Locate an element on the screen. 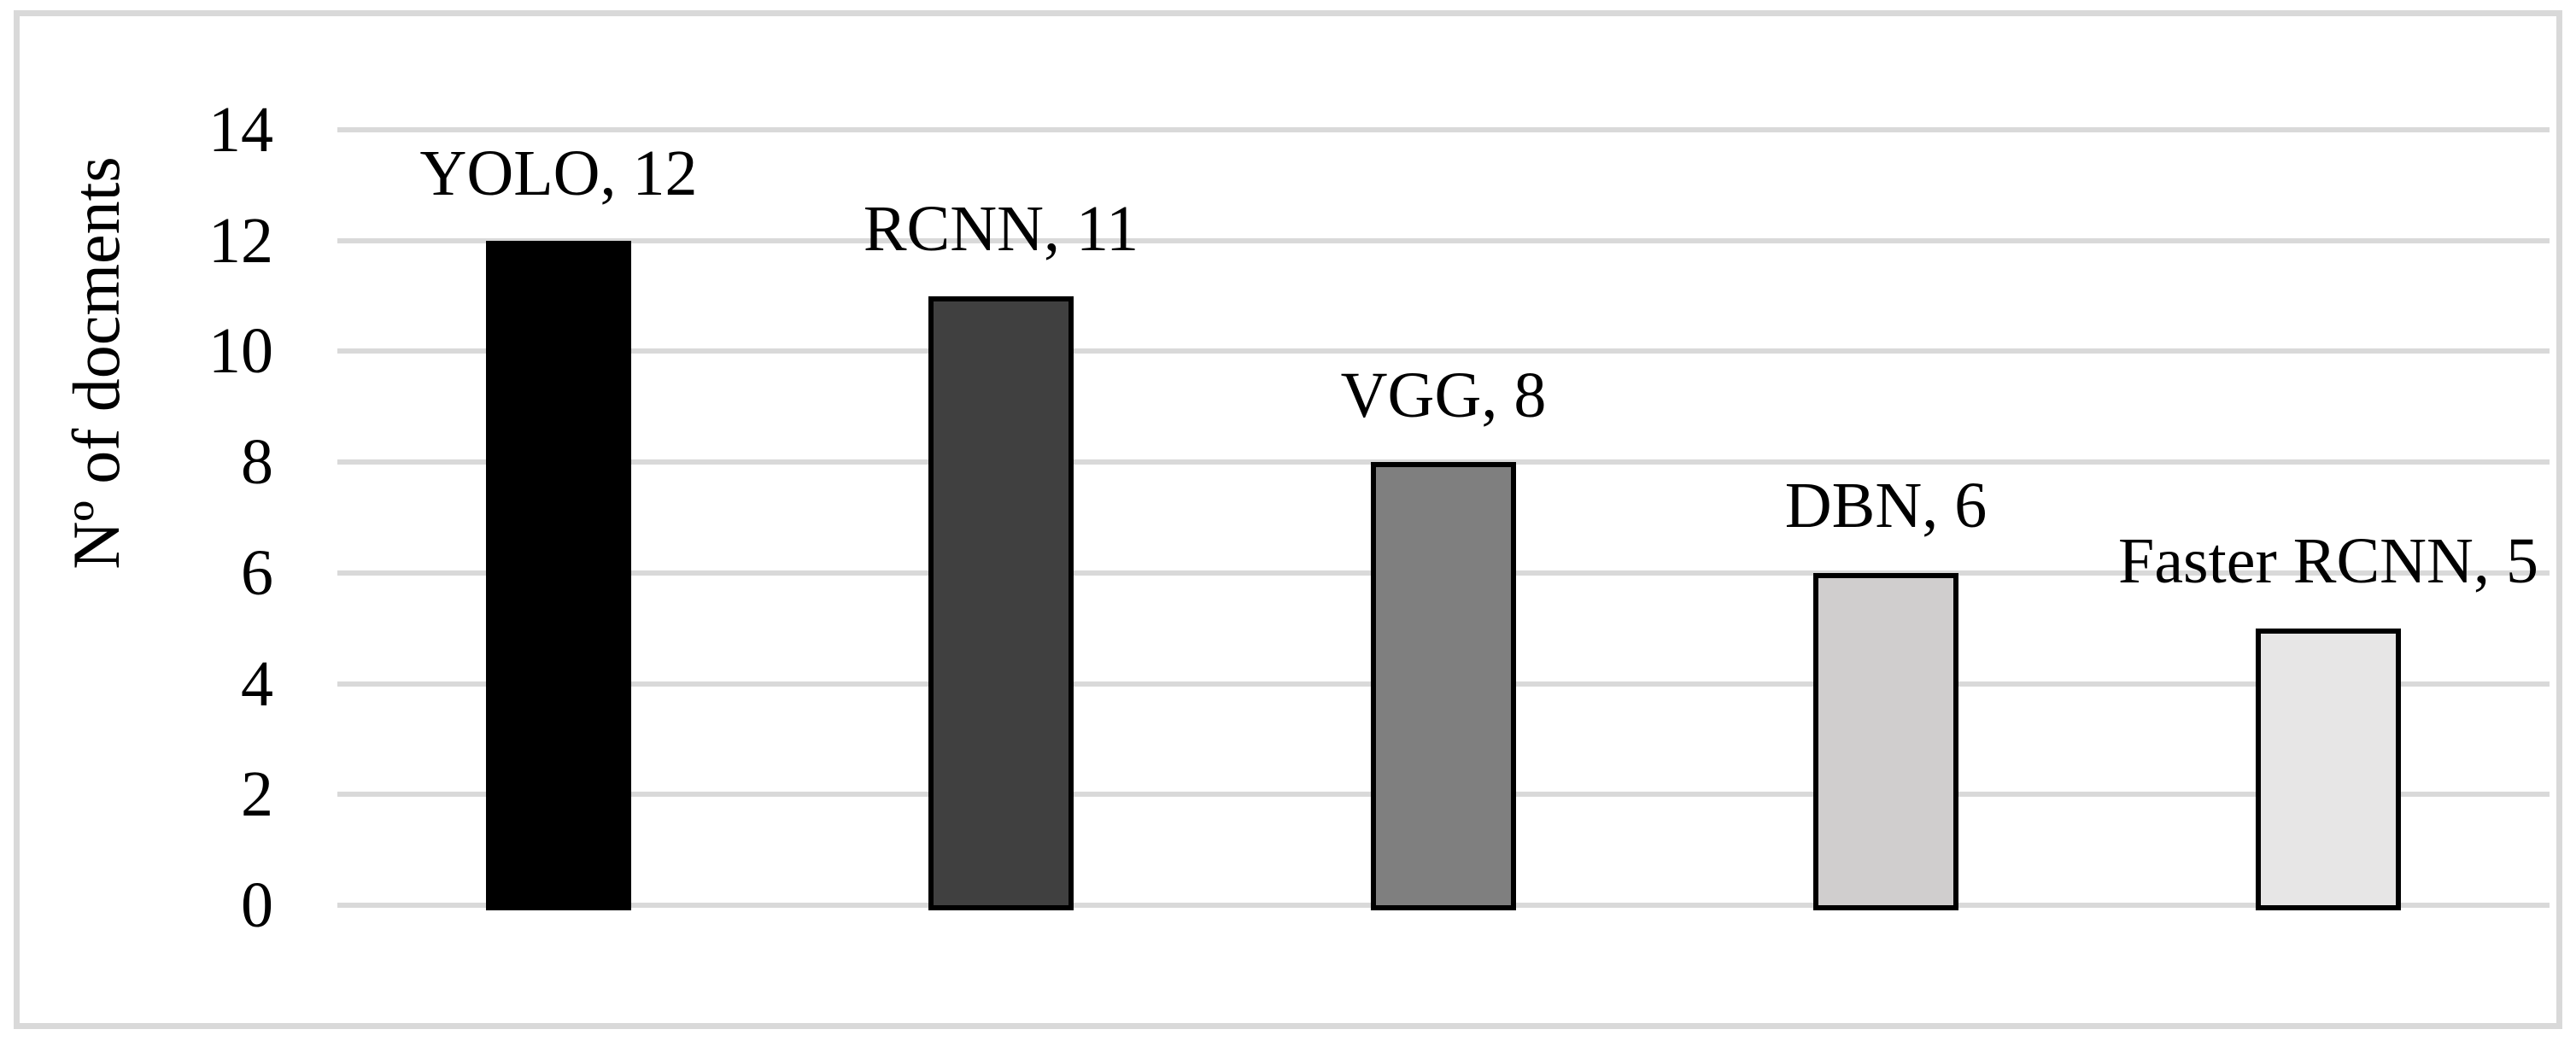 This screenshot has width=2576, height=1041. bar-data-label: VGG, 8 is located at coordinates (1443, 395).